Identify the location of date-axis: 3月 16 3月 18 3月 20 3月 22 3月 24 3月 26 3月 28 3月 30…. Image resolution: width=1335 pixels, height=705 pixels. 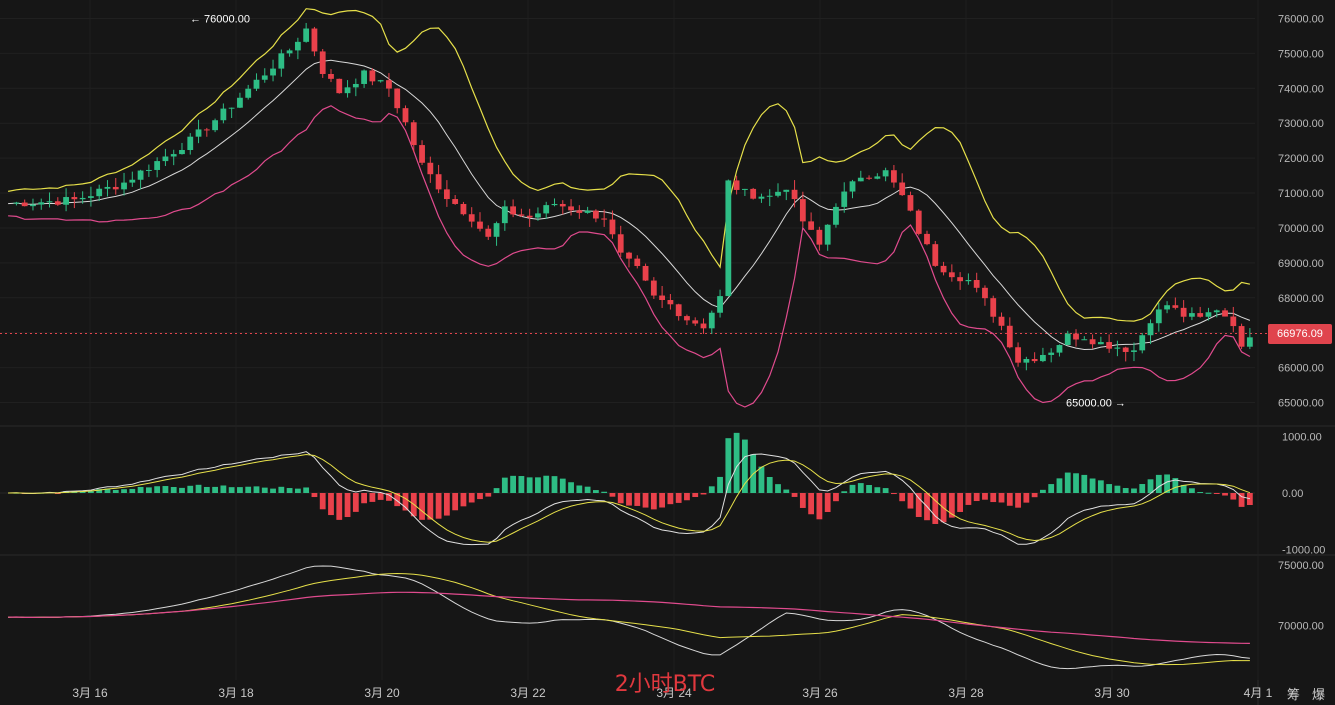
(672, 693).